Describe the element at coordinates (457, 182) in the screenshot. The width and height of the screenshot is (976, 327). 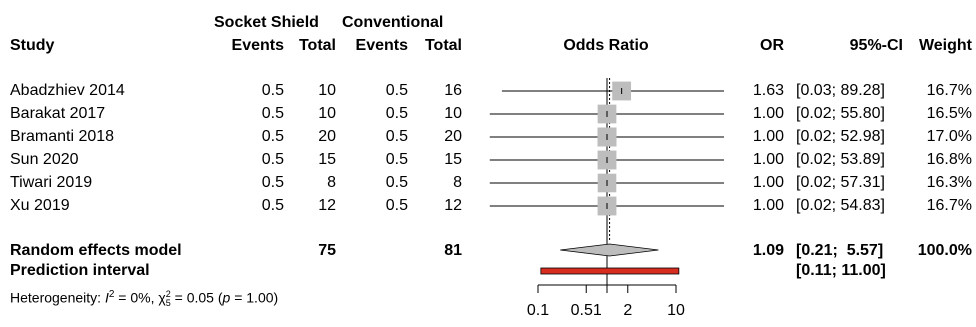
I see `study-total2: 8` at that location.